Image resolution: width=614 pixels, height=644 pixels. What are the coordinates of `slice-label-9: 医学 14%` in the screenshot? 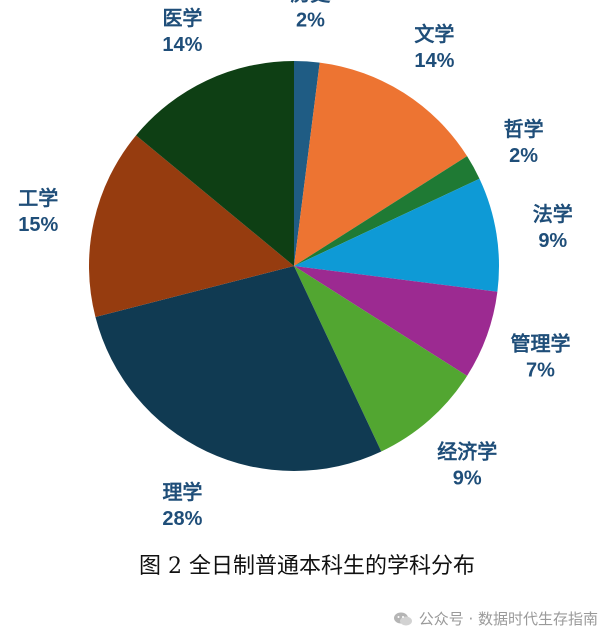 It's located at (182, 31).